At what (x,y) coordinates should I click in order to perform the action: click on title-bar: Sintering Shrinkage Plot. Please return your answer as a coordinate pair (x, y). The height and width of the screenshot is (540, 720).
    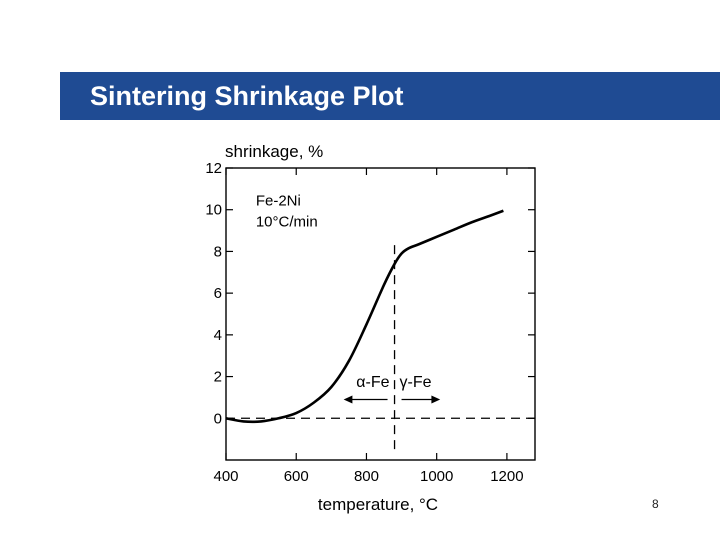
    Looking at the image, I should click on (390, 96).